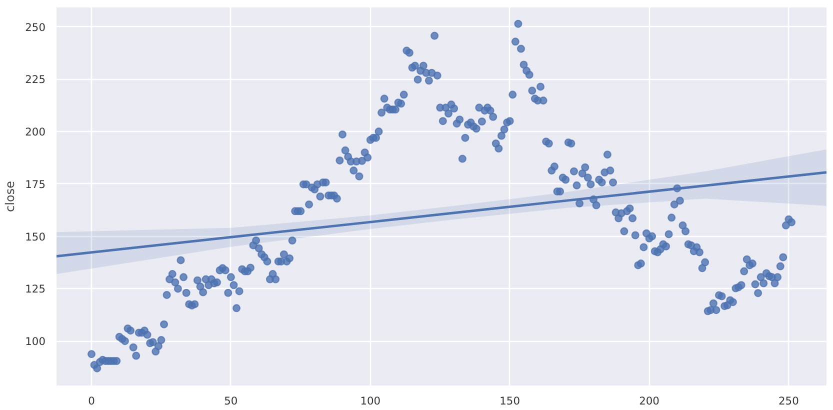 This screenshot has height=410, width=833. Describe the element at coordinates (370, 401) in the screenshot. I see `x-tick-label: 100` at that location.